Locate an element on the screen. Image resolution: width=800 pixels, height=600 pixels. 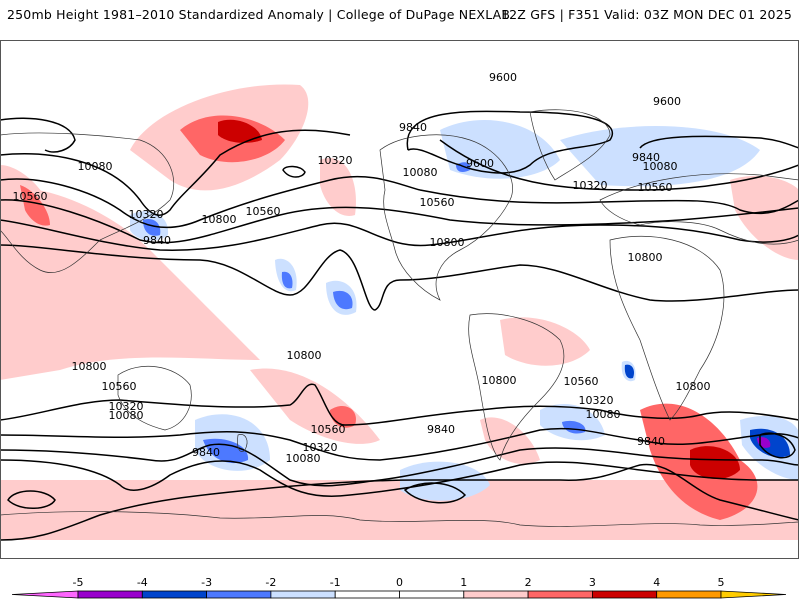
contour-10320-loop is located at coordinates (294, 171).